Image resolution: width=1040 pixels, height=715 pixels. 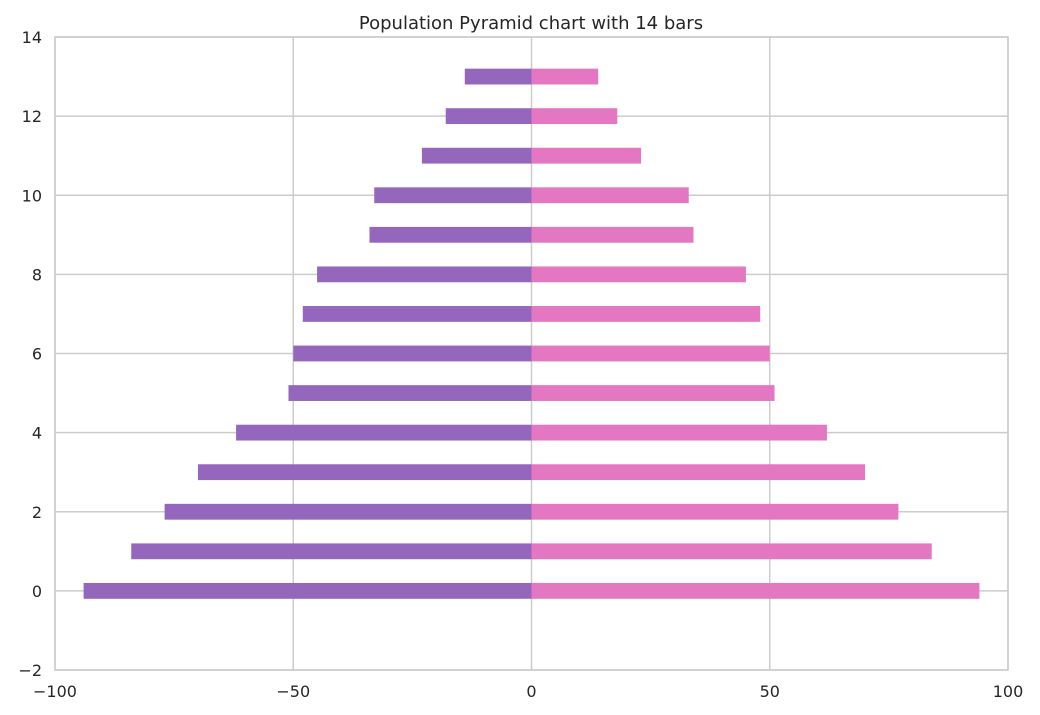 I want to click on y-tick-label: 12, so click(x=32, y=116).